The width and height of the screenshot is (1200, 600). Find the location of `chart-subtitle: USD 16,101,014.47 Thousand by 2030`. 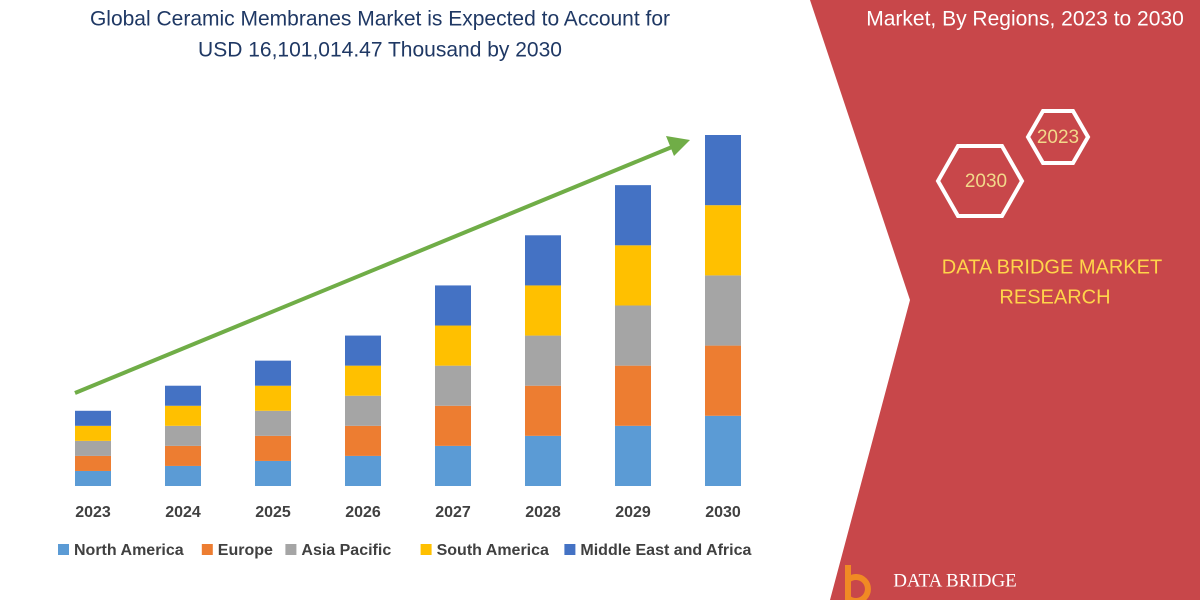

chart-subtitle: USD 16,101,014.47 Thousand by 2030 is located at coordinates (380, 50).